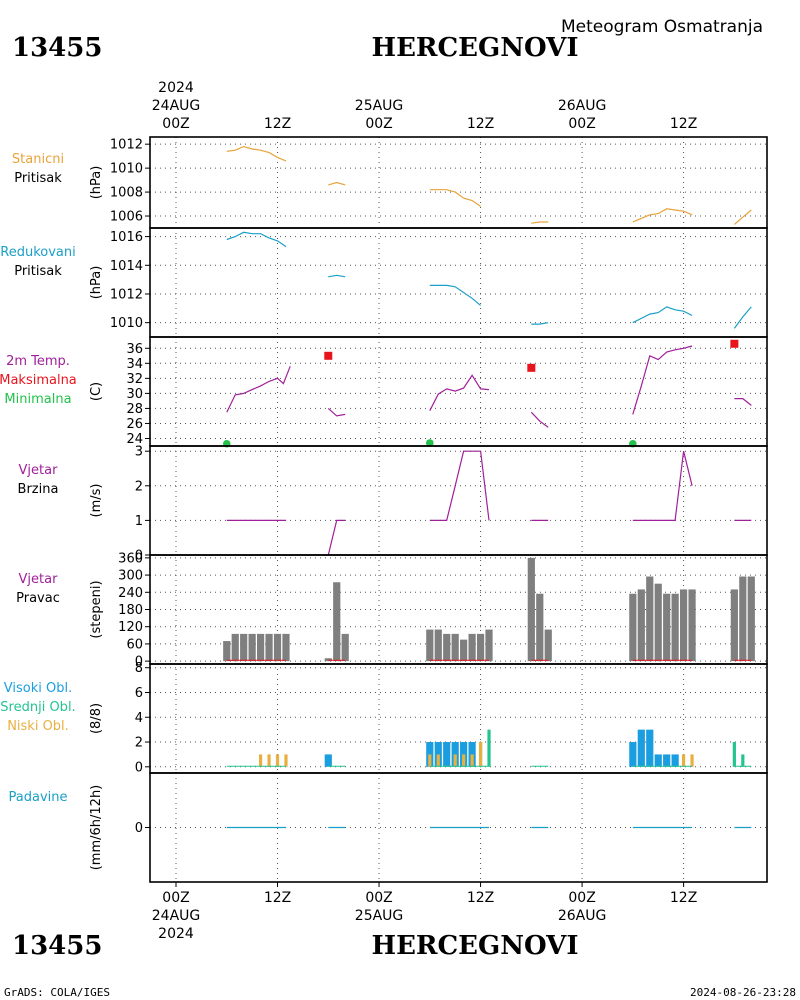  I want to click on panel-vjetar_pravac-label-1: Pravac, so click(38, 598).